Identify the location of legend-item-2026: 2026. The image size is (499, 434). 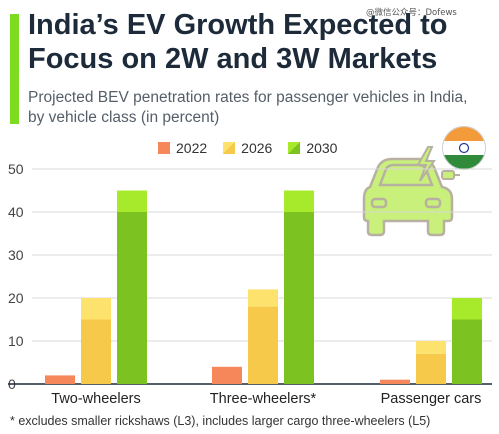
(247, 148).